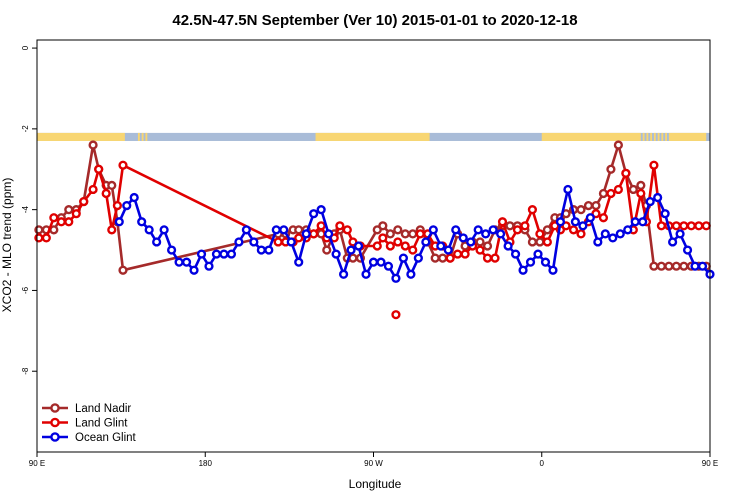 The width and height of the screenshot is (750, 500). What do you see at coordinates (25, 129) in the screenshot?
I see `y-tick-label: -2` at bounding box center [25, 129].